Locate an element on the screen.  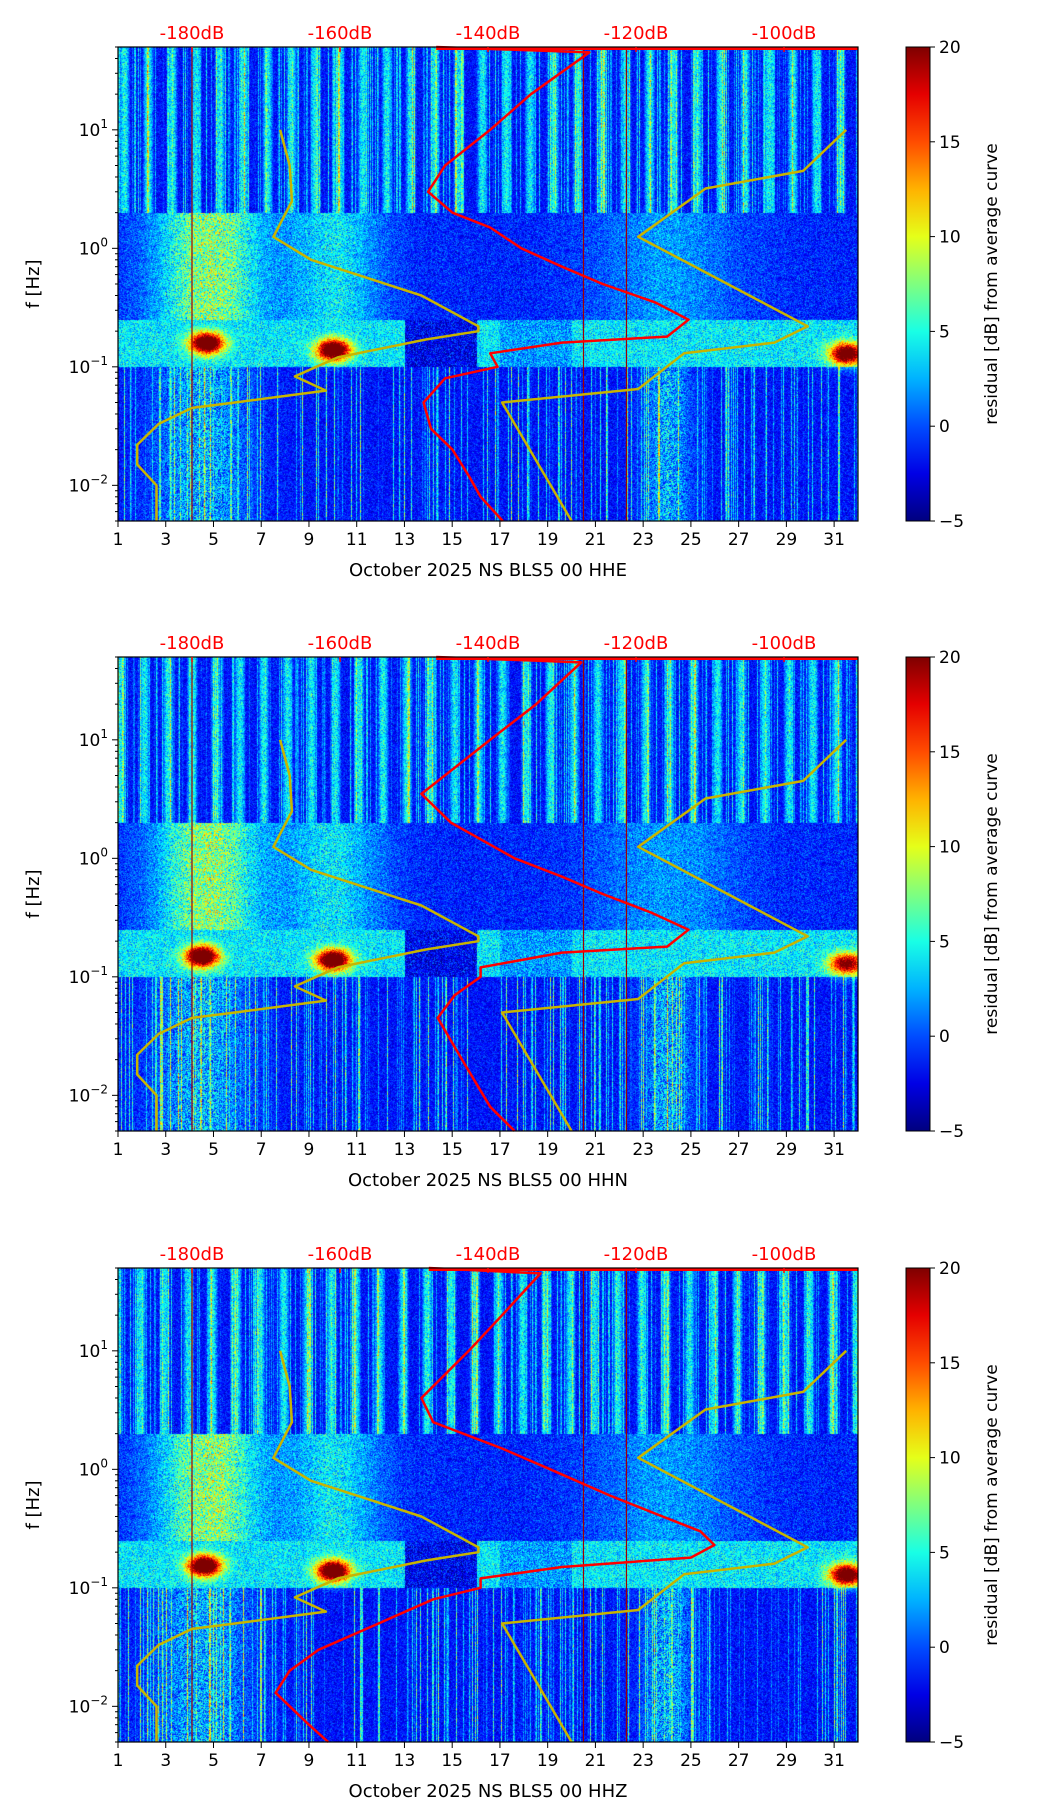
colorbar-tick-label: 0 is located at coordinates (944, 427).